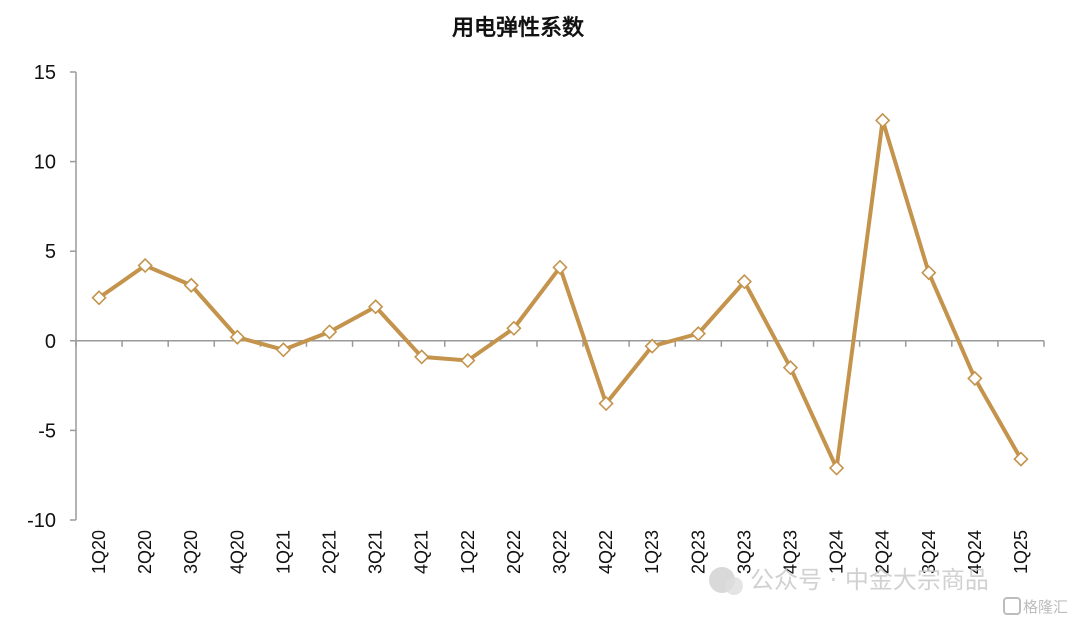 The image size is (1080, 625). What do you see at coordinates (376, 552) in the screenshot?
I see `x-tick-label: 3Q21` at bounding box center [376, 552].